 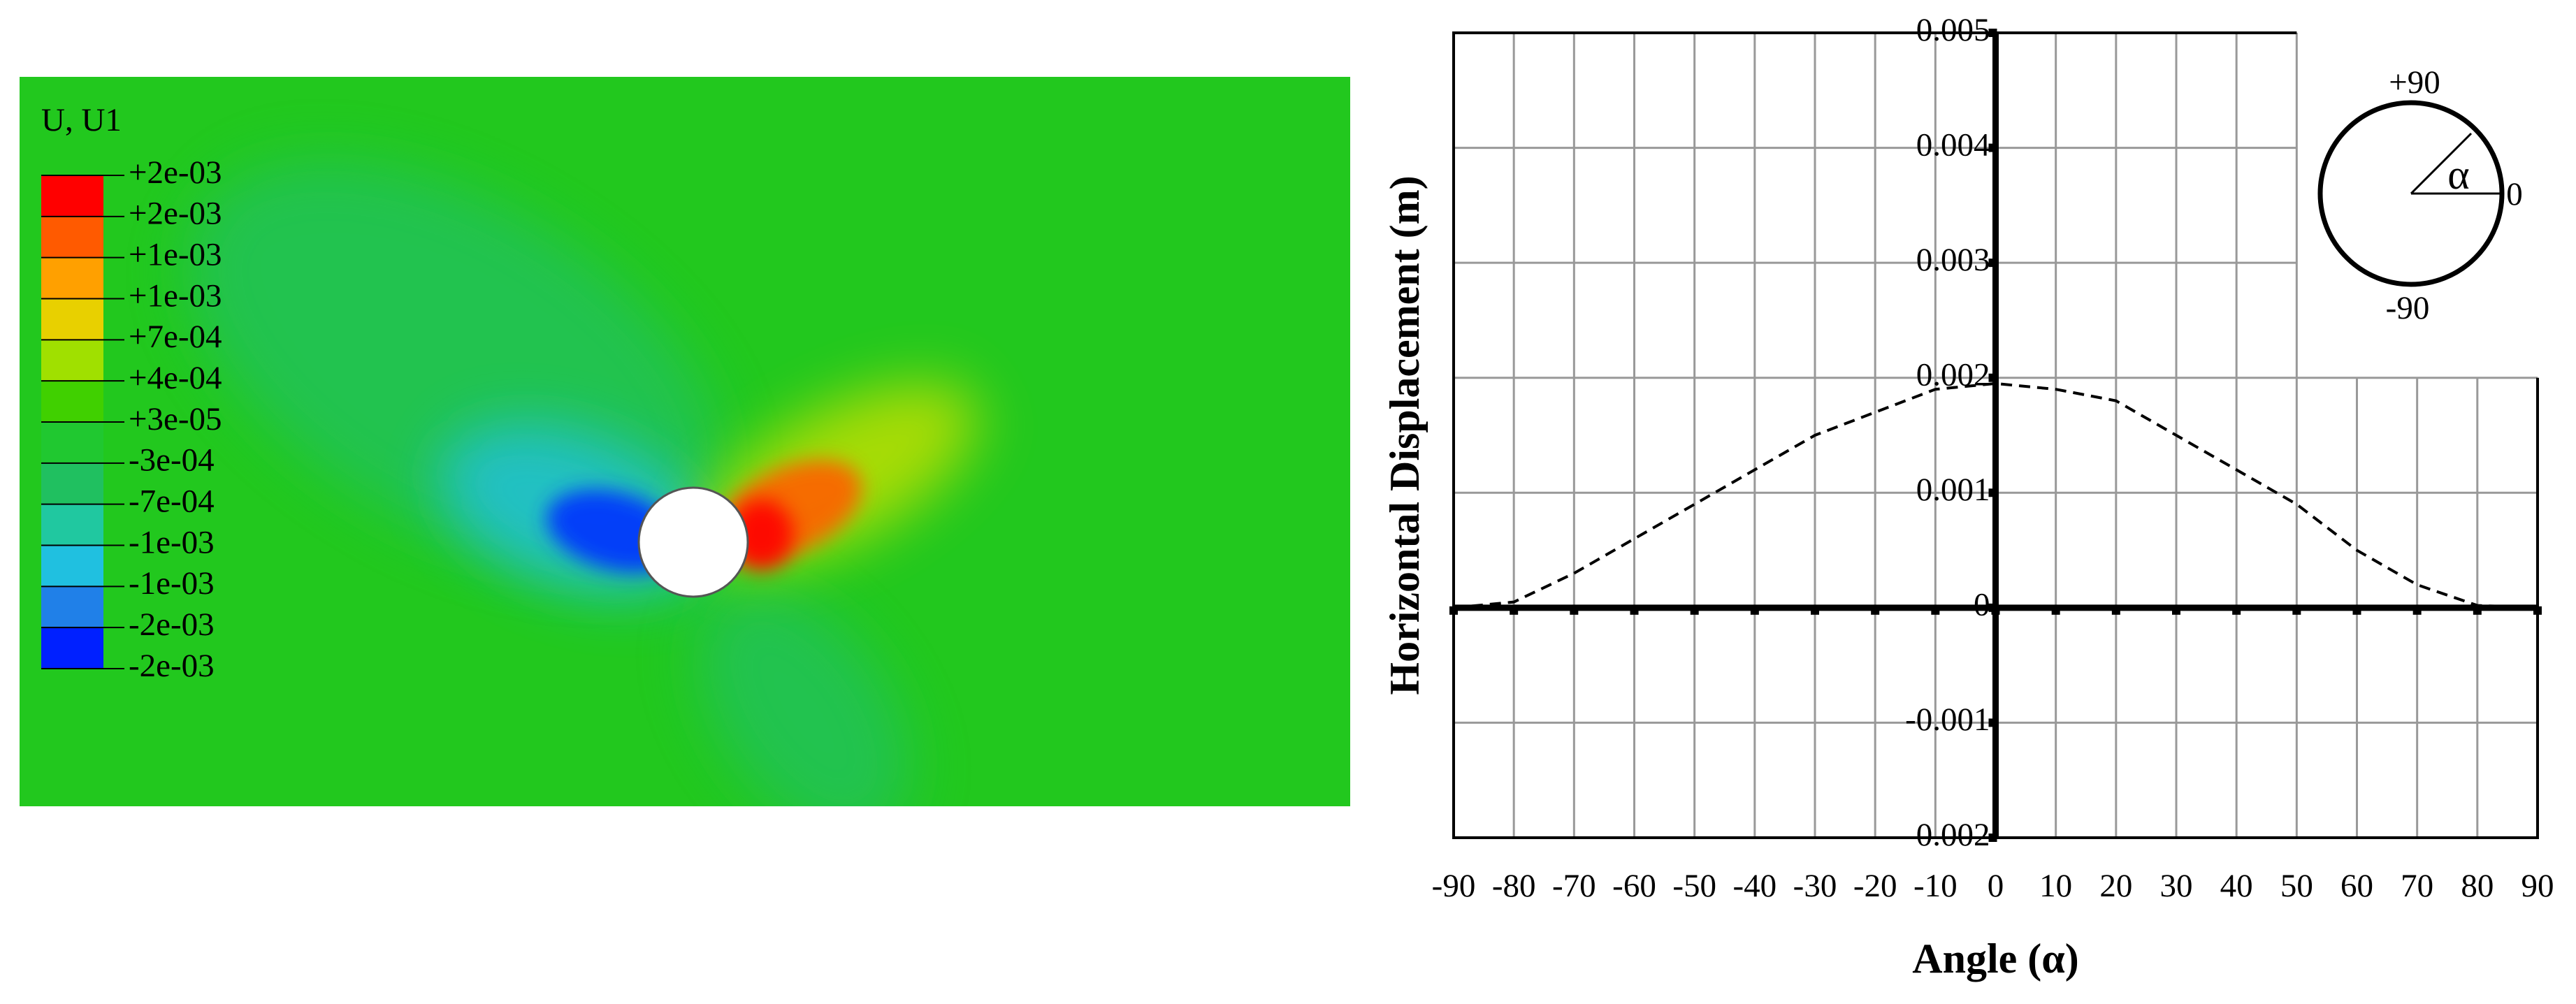 I want to click on x-tick-label: -30, so click(x=1815, y=886).